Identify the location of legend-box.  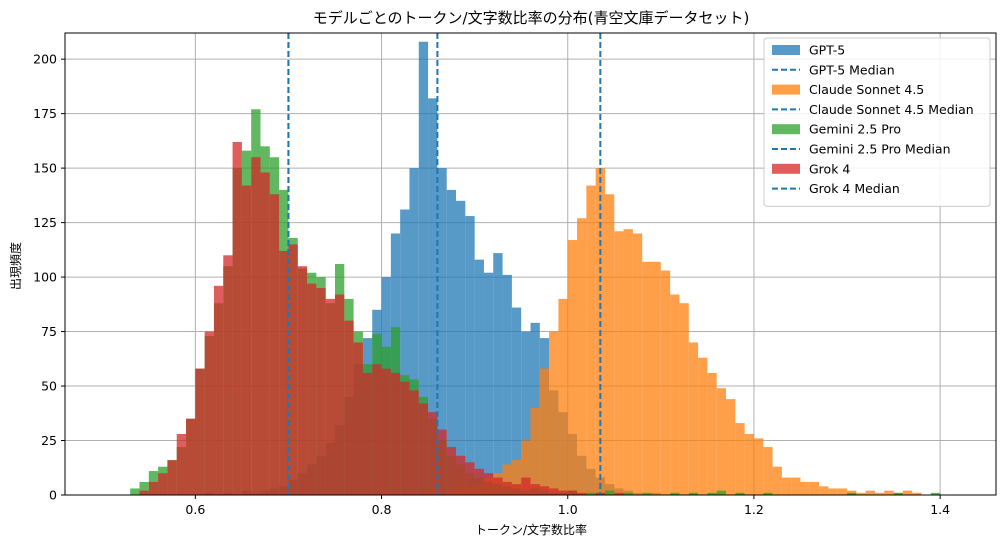
(877, 122).